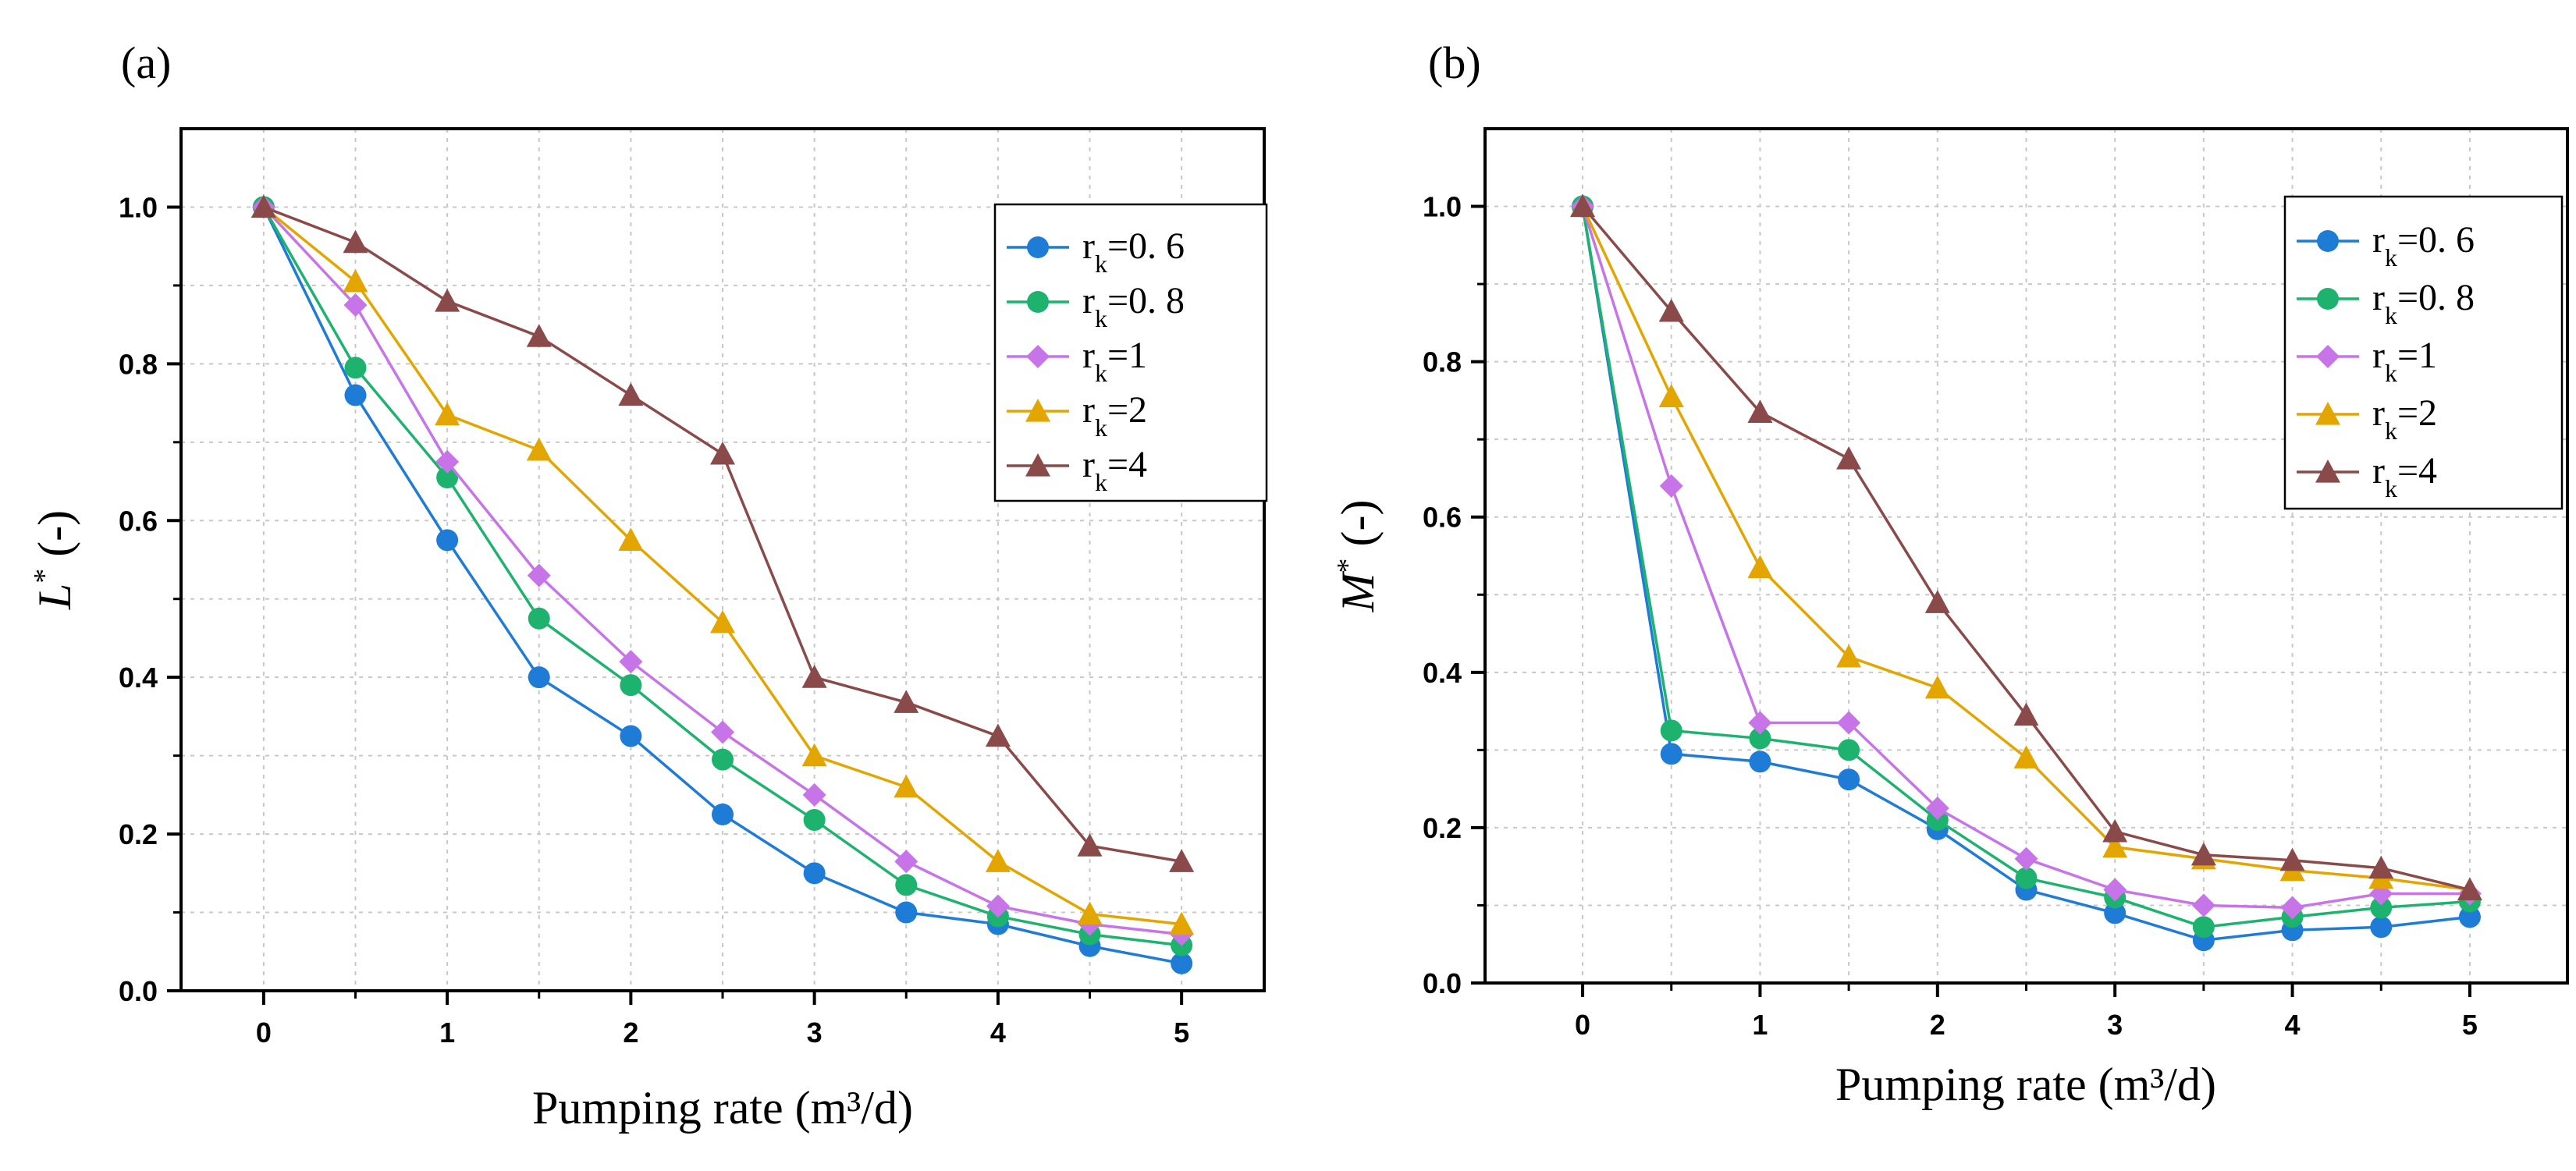 The image size is (2576, 1171). I want to click on x-axis-label: Pumping rate (m³/d), so click(722, 1108).